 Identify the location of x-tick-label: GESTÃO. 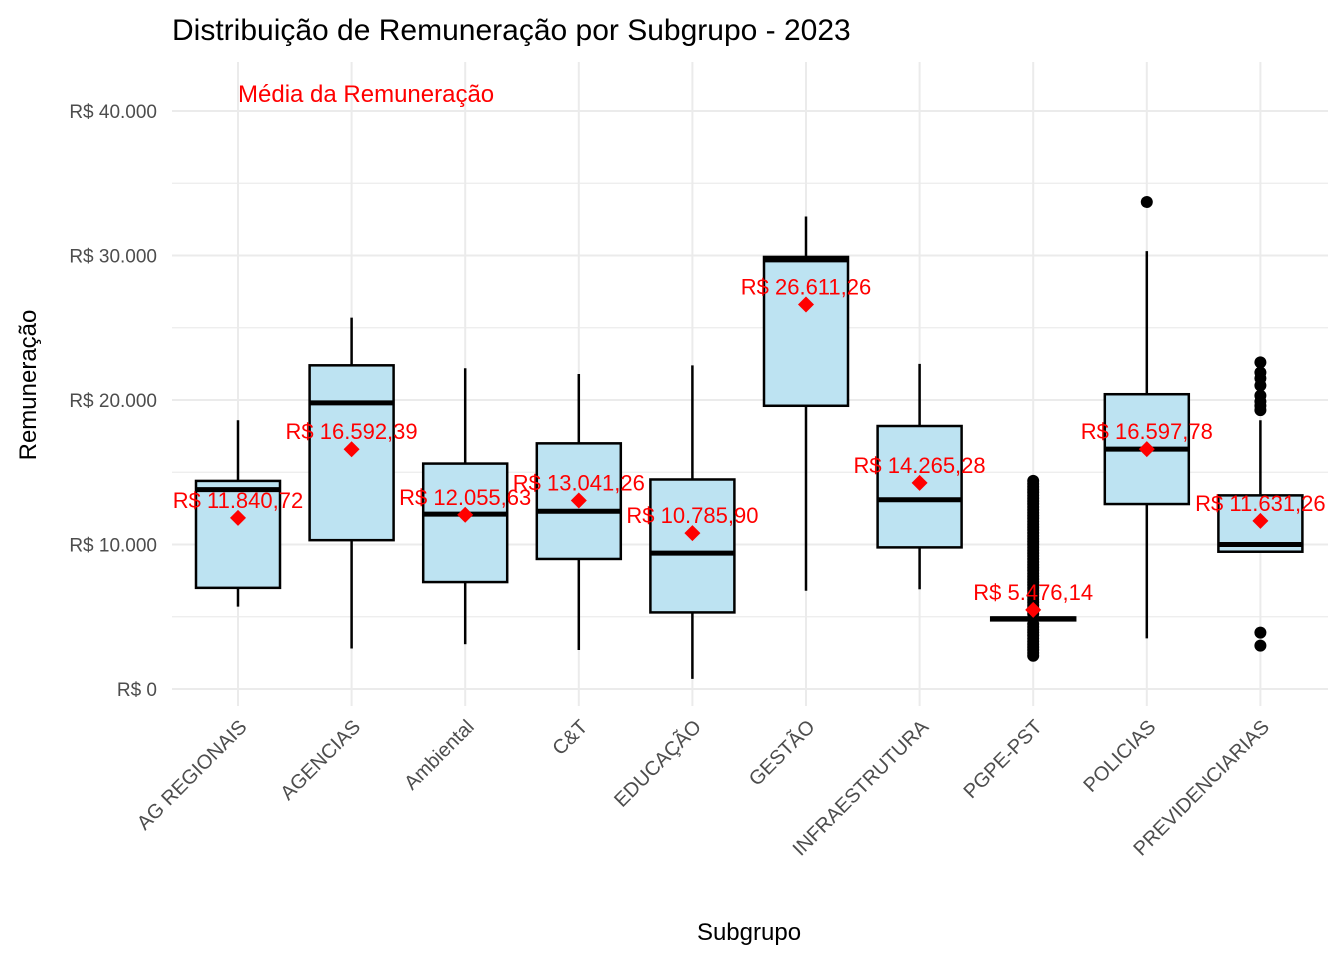
(782, 753).